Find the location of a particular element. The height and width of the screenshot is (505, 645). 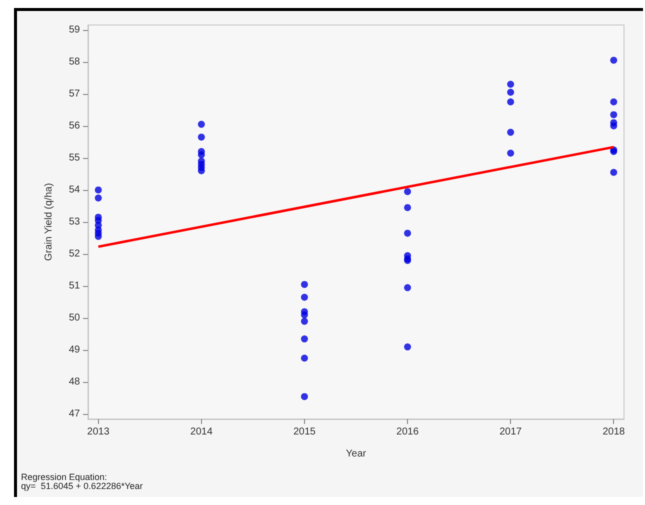

x-tick-label: 2015 is located at coordinates (304, 432).